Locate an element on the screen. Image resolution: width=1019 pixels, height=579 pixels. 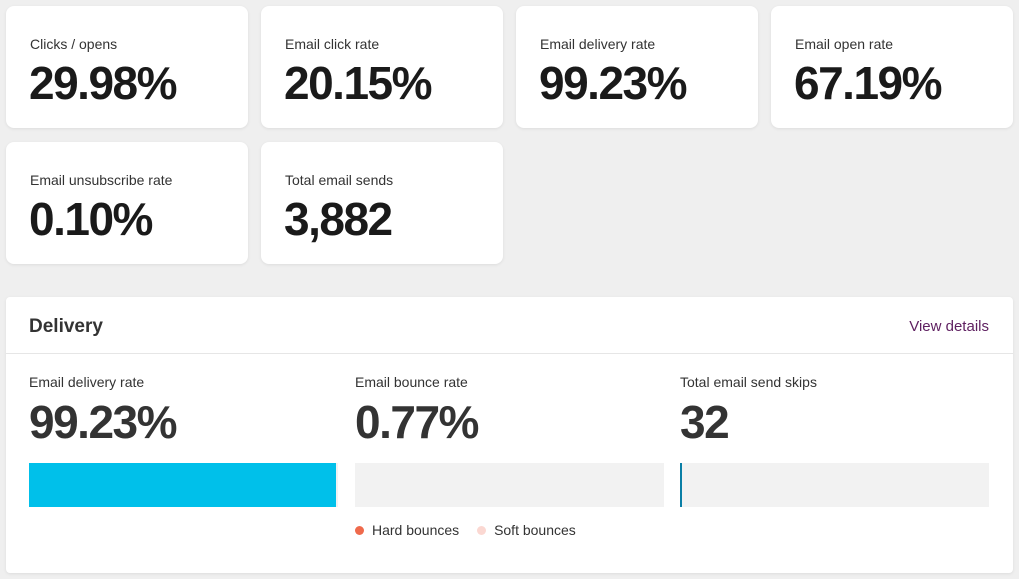
bounce-rate-bar-fill is located at coordinates (356, 485).